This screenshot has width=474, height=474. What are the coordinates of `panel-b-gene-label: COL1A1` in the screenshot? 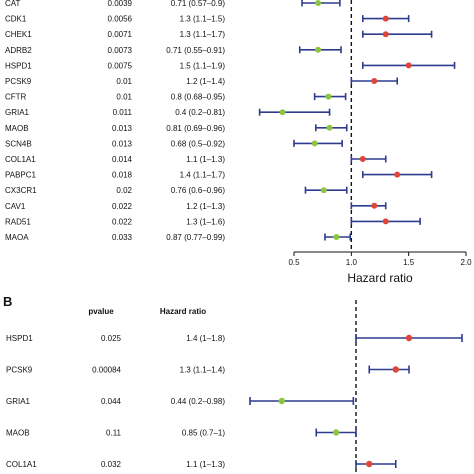 It's located at (21, 464).